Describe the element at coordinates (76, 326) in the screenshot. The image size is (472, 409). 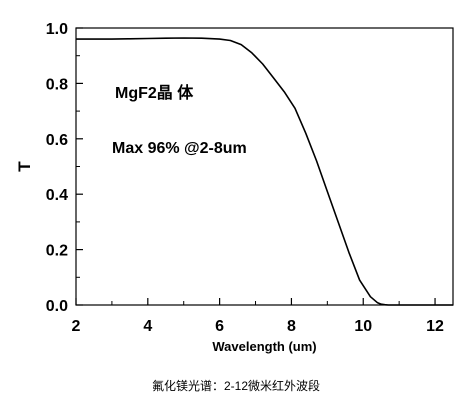
I see `x-tick-label: 2` at that location.